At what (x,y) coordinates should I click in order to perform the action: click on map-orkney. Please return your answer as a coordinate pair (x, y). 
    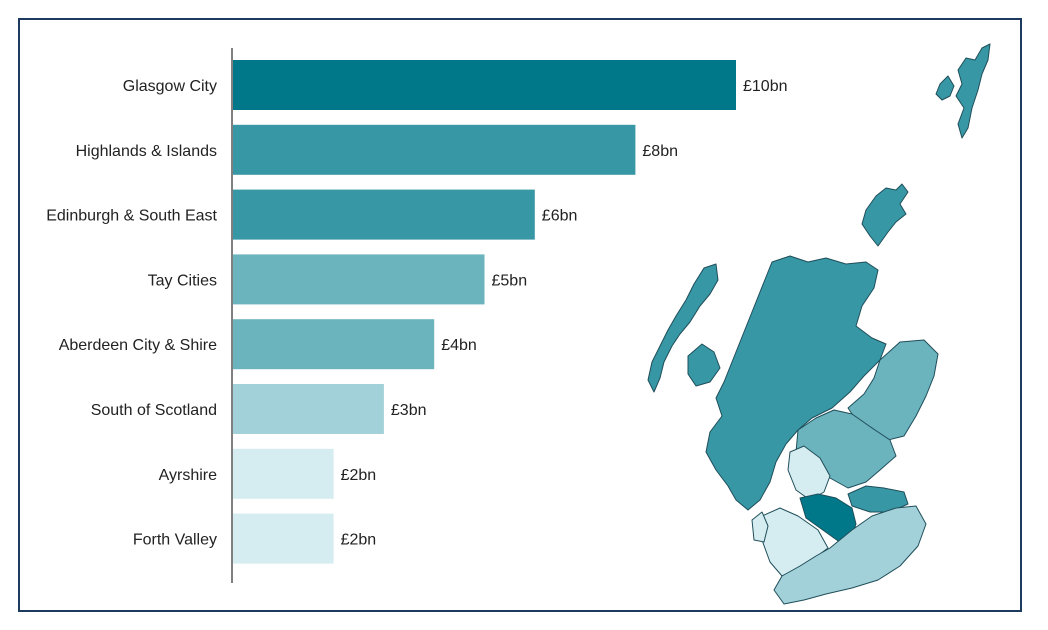
    Looking at the image, I should click on (885, 215).